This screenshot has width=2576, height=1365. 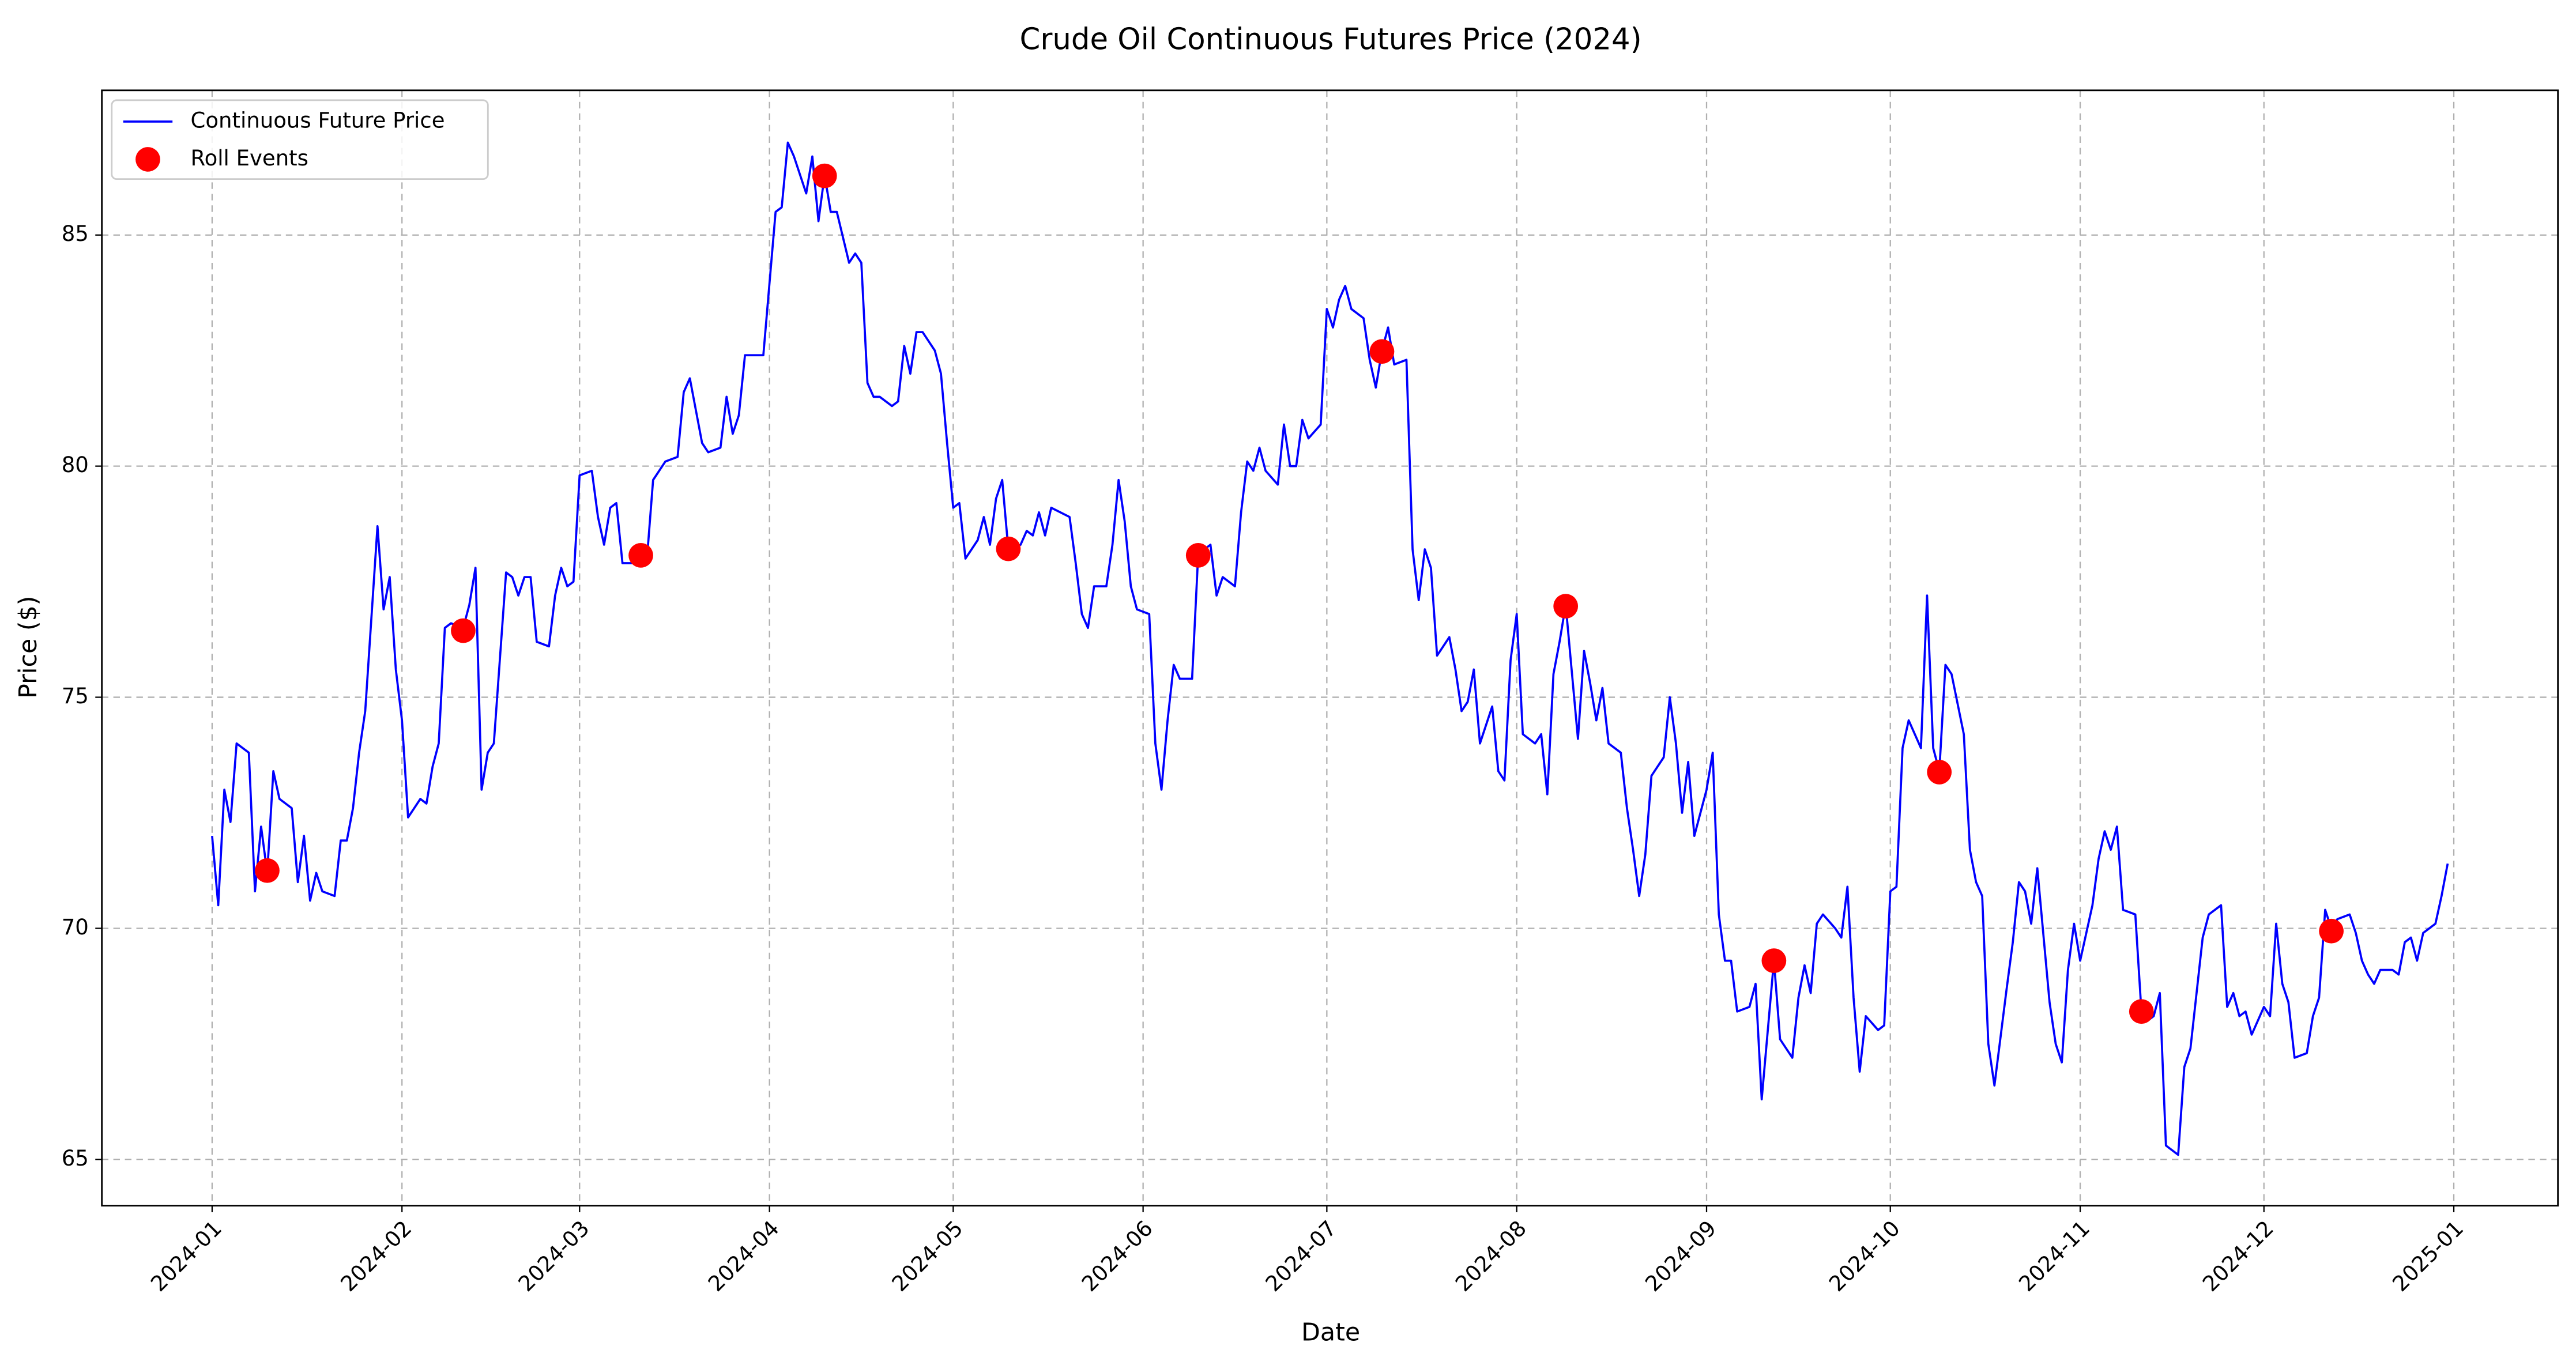 I want to click on y-tick-label: 85, so click(x=75, y=234).